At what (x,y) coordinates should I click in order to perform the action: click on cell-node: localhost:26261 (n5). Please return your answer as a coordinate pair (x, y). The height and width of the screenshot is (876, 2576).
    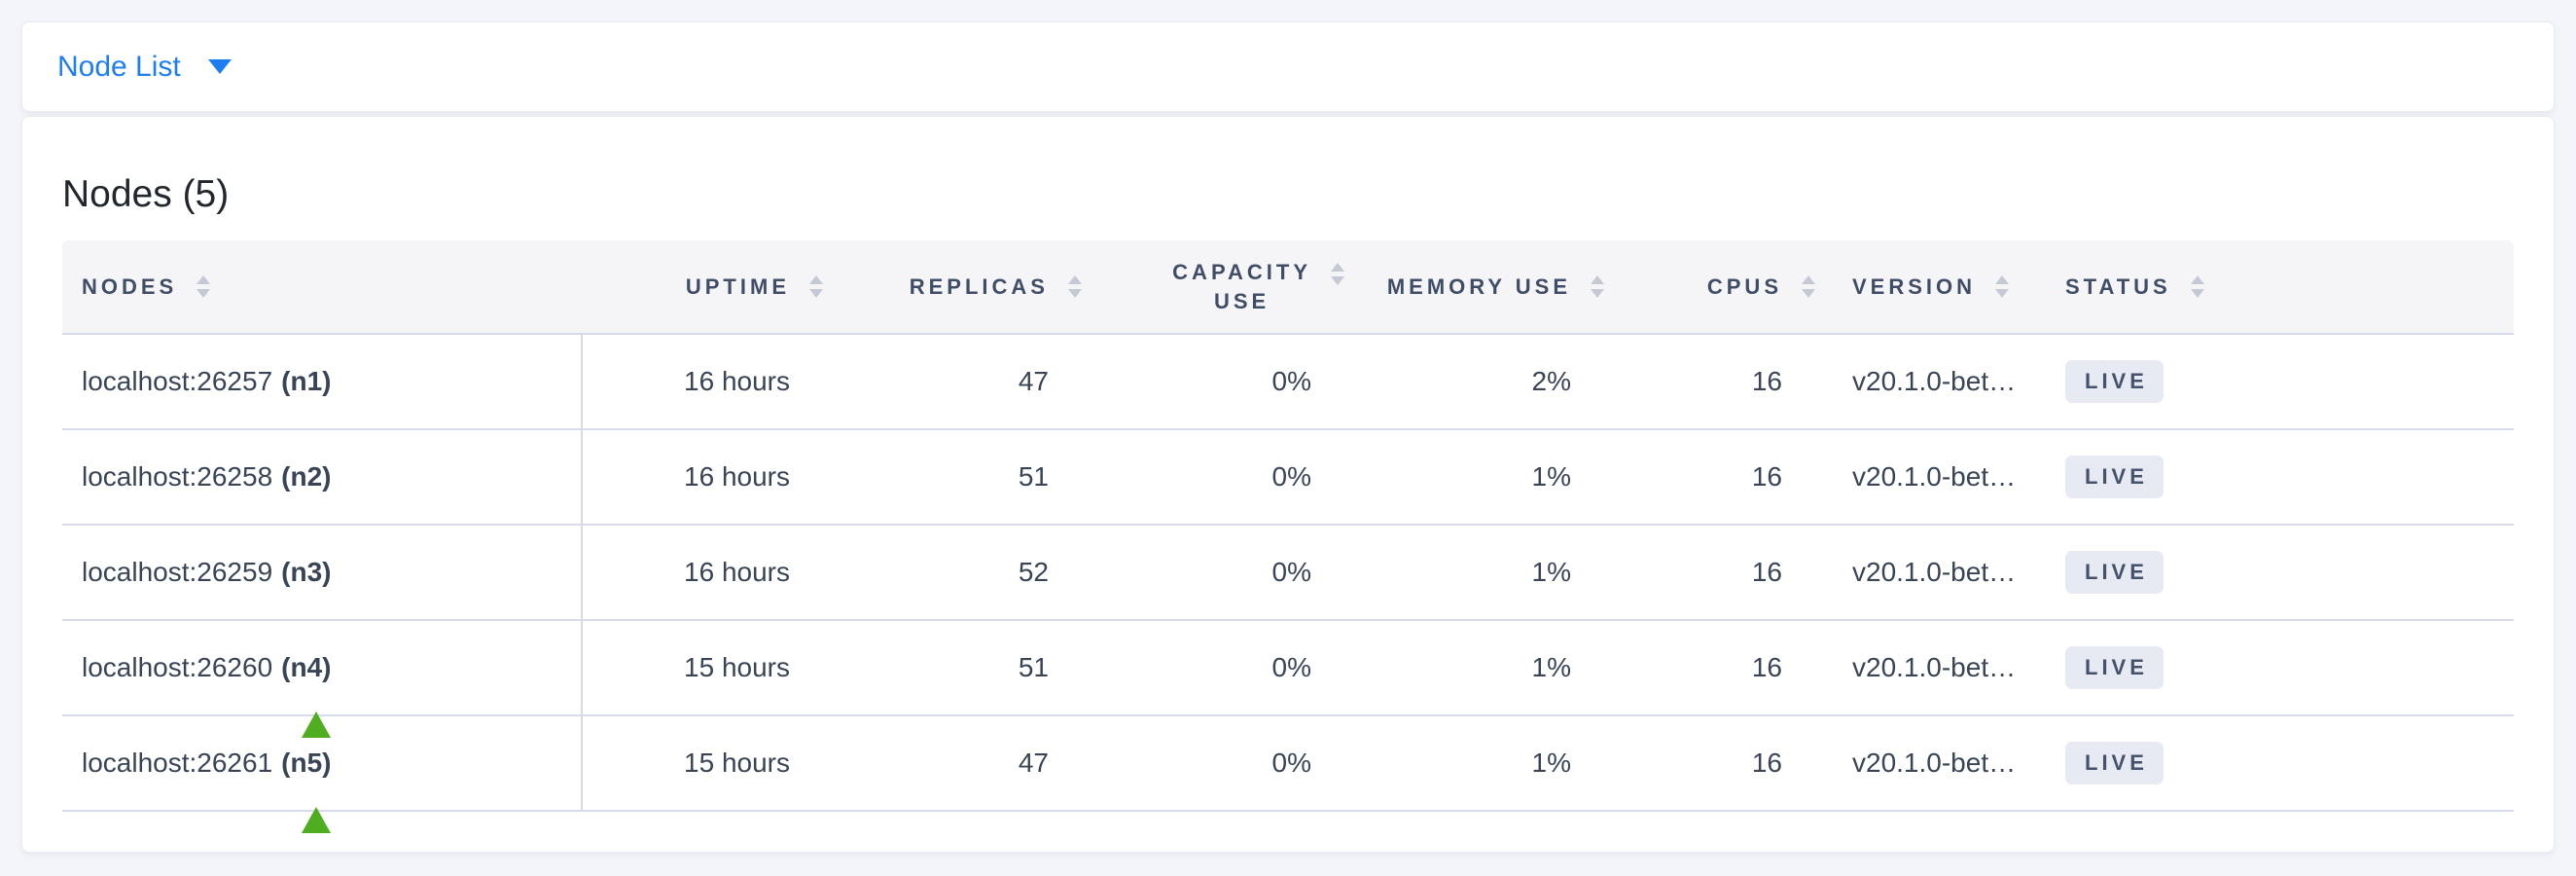
    Looking at the image, I should click on (322, 775).